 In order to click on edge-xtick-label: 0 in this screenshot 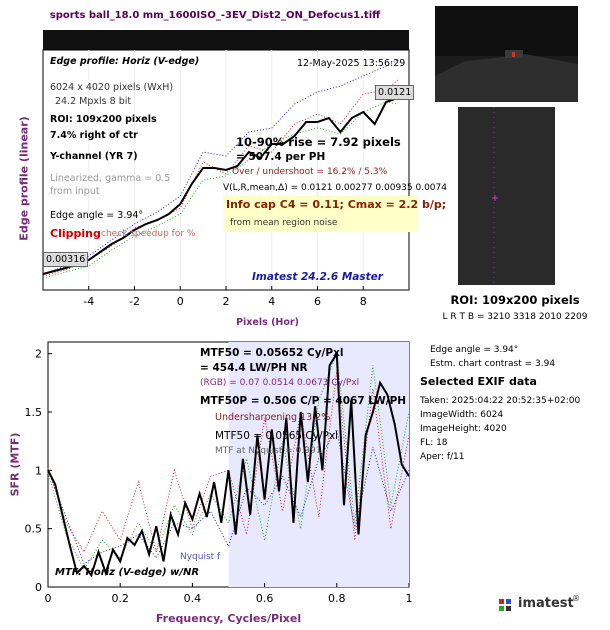, I will do `click(180, 301)`.